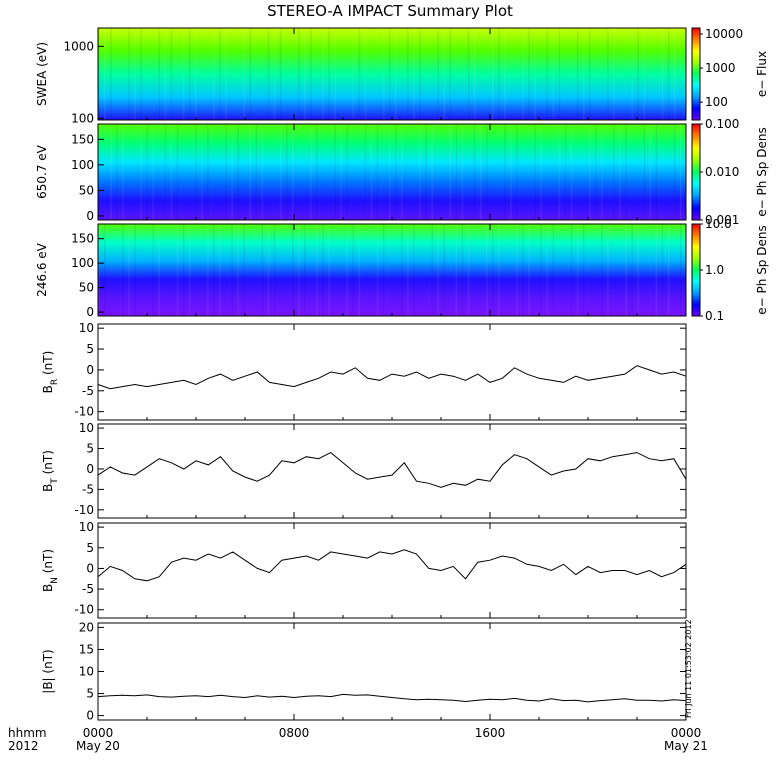 The height and width of the screenshot is (780, 780). What do you see at coordinates (86, 627) in the screenshot?
I see `y-tick-label-bmag-4: 20` at bounding box center [86, 627].